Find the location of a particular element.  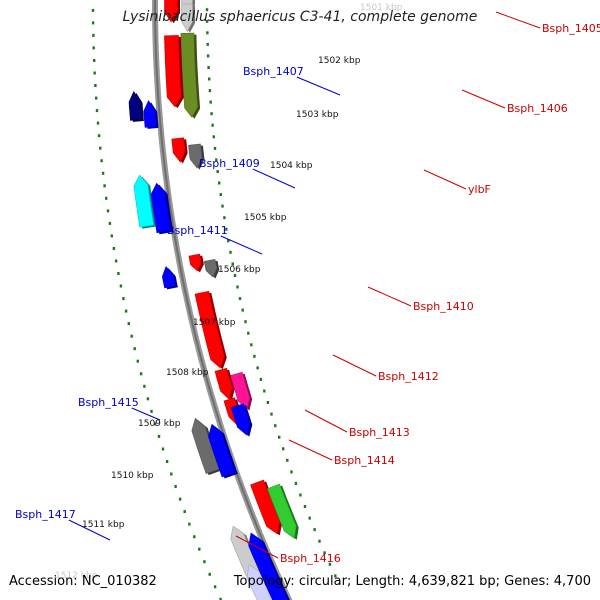

tick-label: 1506 kbp is located at coordinates (239, 270).